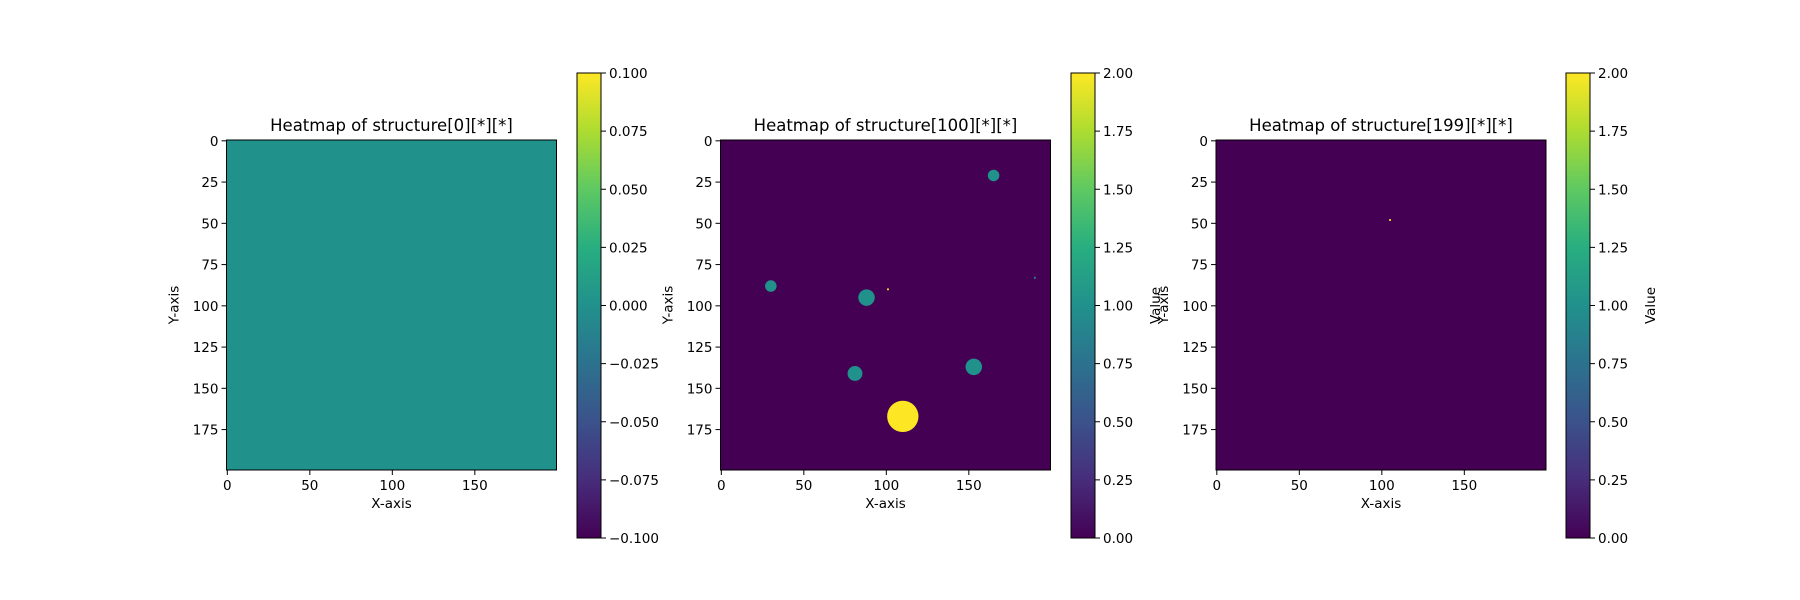 The image size is (1800, 600). Describe the element at coordinates (391, 125) in the screenshot. I see `panel-title: Heatmap of structure[0][*][*]` at that location.